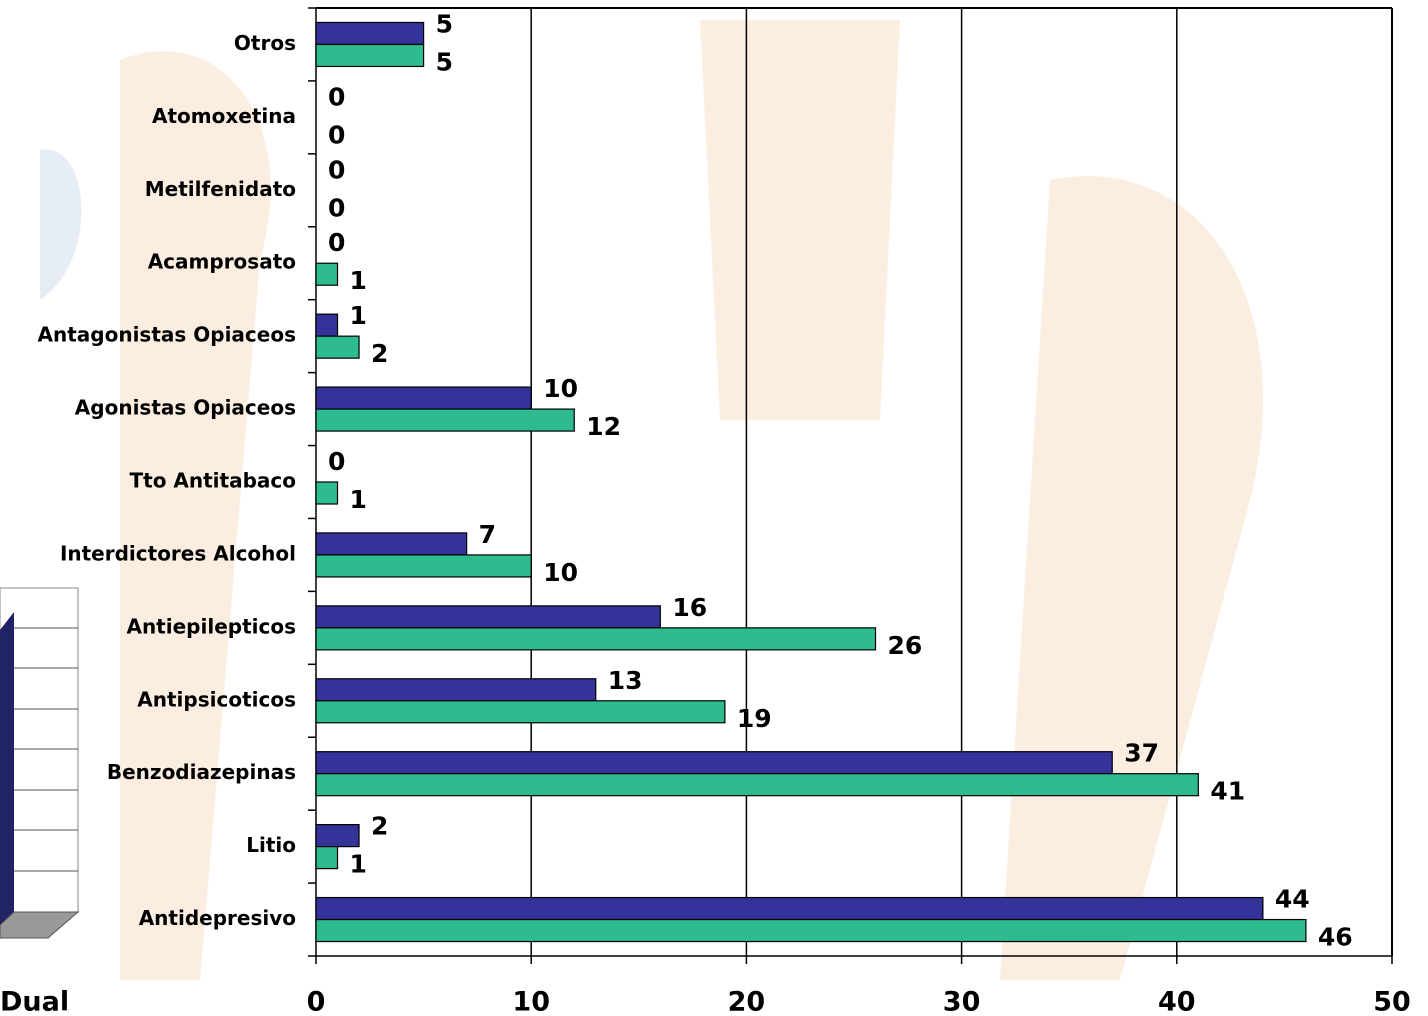 Image resolution: width=1428 pixels, height=1016 pixels. Describe the element at coordinates (487, 534) in the screenshot. I see `value-label: 7` at that location.